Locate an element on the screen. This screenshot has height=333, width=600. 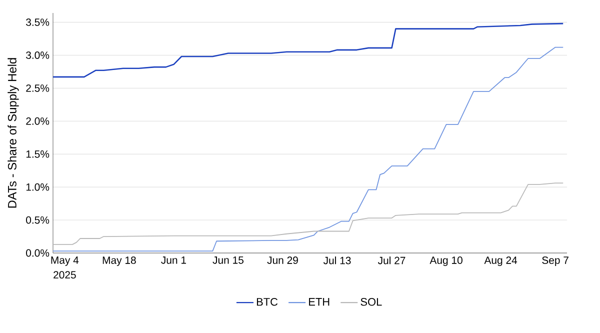
x-tick-label: Jun 1 is located at coordinates (173, 260).